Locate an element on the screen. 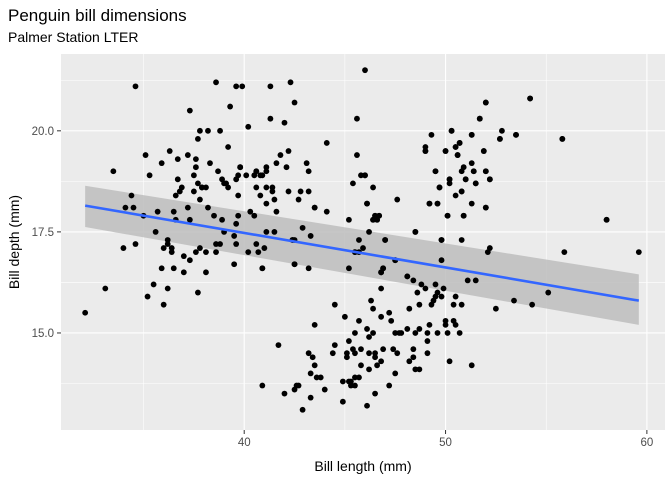 The height and width of the screenshot is (480, 672). y-axis-title: Bill depth (mm) is located at coordinates (14, 242).